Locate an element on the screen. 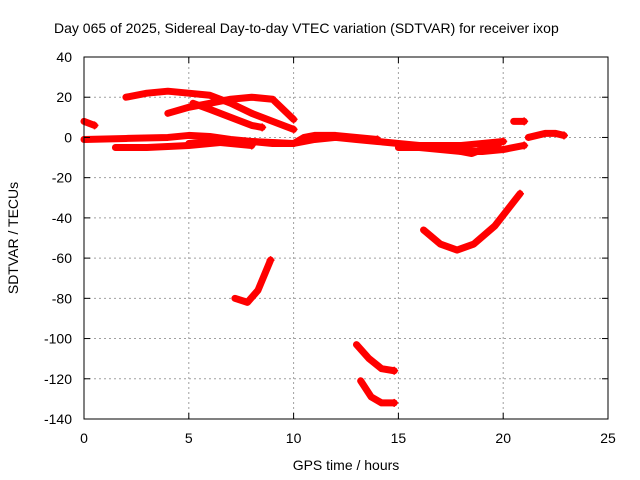 This screenshot has width=640, height=480. y-tick-label: -20 is located at coordinates (62, 178).